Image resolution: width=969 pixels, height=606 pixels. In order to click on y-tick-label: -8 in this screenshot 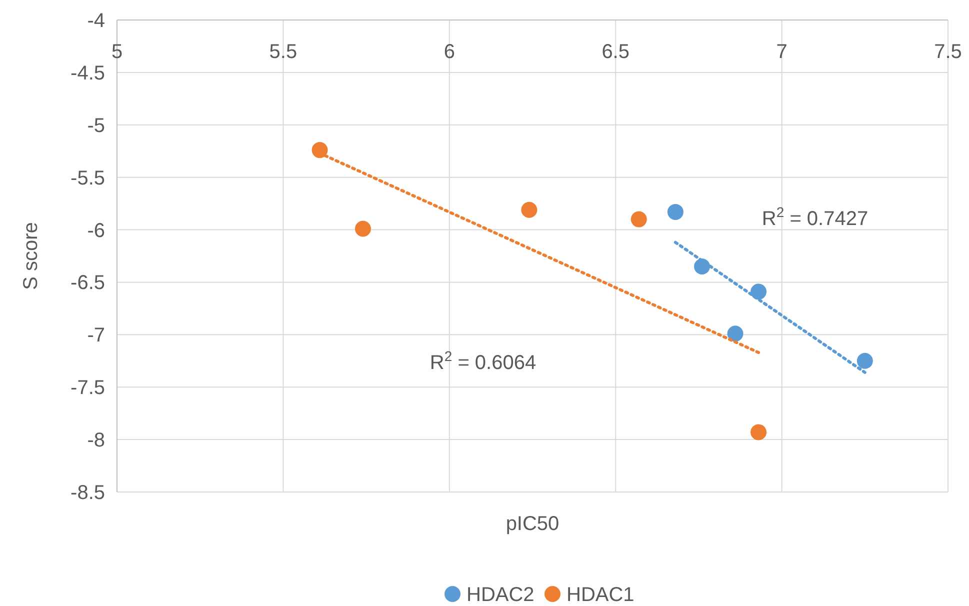, I will do `click(96, 441)`.